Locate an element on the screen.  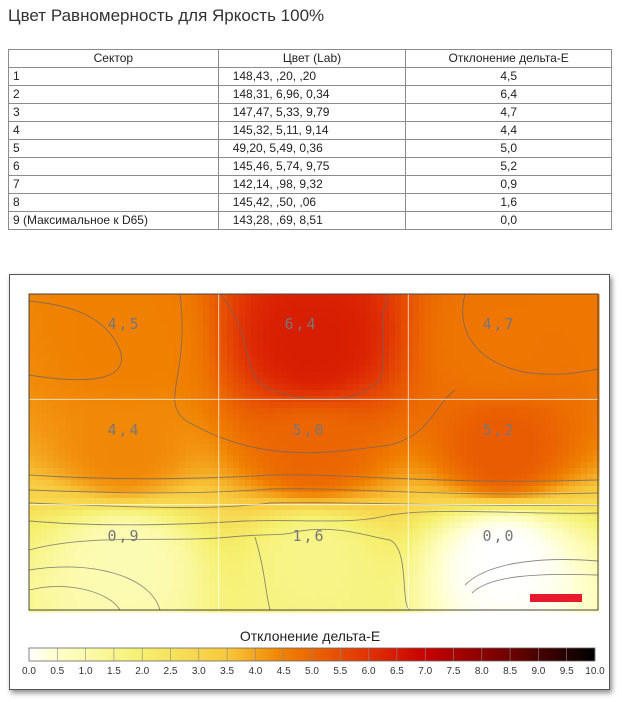
cell-value-label: 0,9 is located at coordinates (123, 536).